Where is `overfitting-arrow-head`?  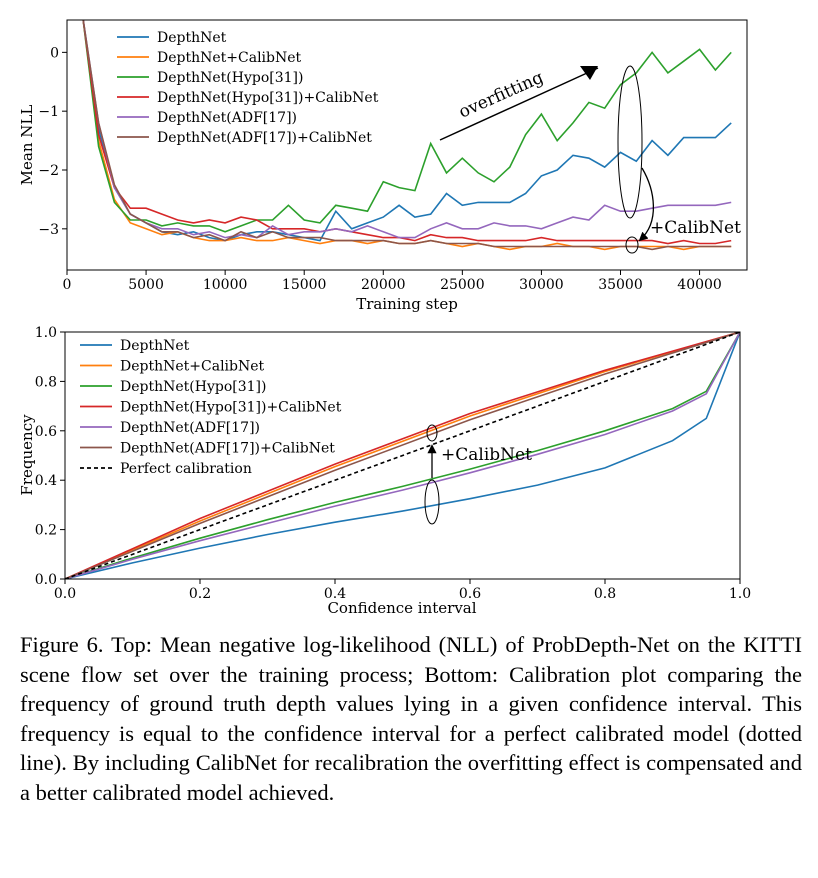
overfitting-arrow-head is located at coordinates (589, 73).